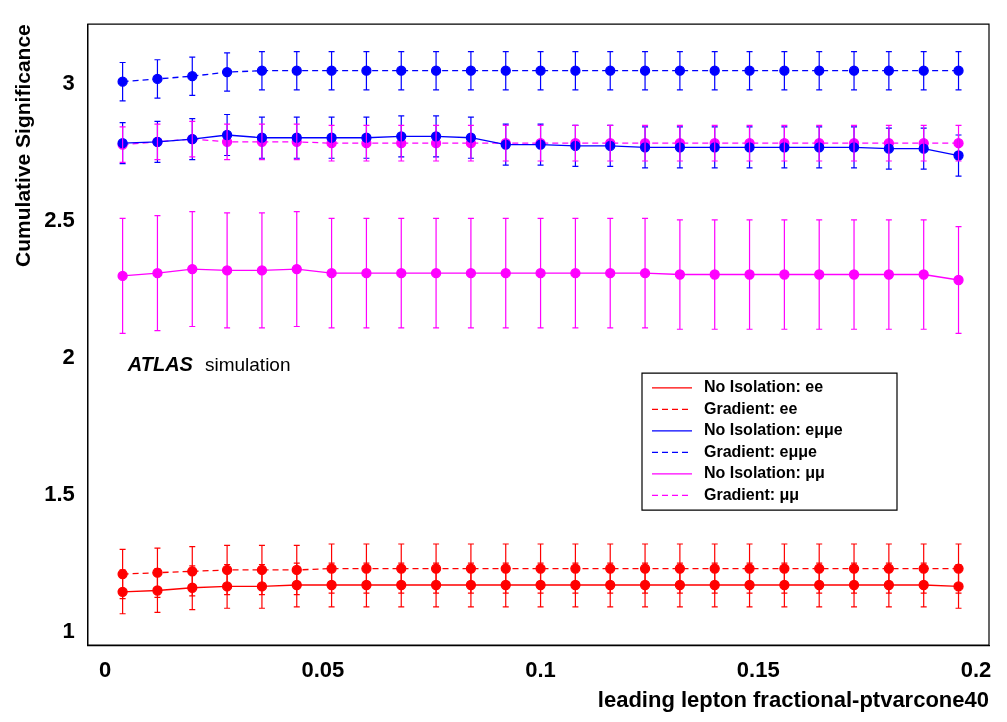 This screenshot has height=722, width=1007. I want to click on x-tick-label: 0.05, so click(323, 670).